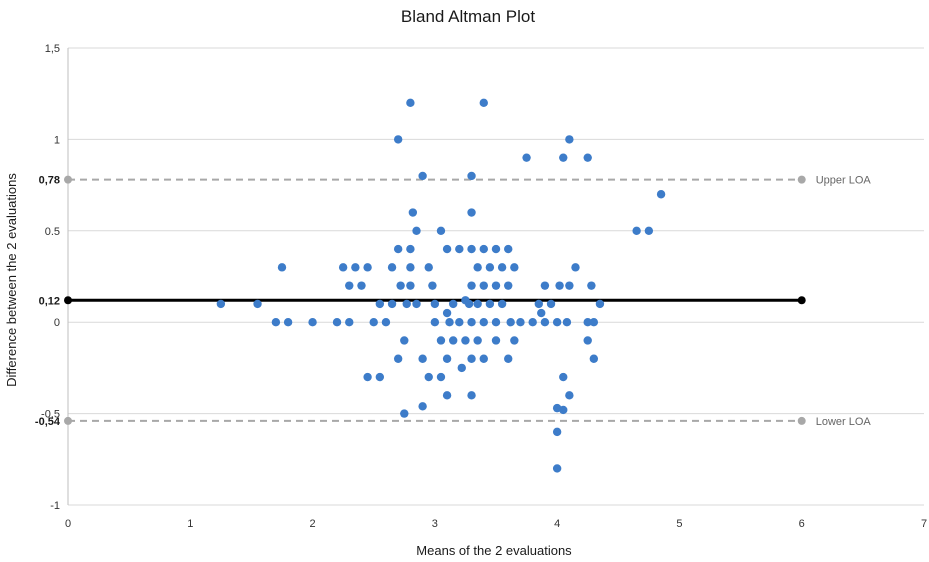 Image resolution: width=929 pixels, height=562 pixels. Describe the element at coordinates (57, 323) in the screenshot. I see `y-tick-label: 0` at that location.